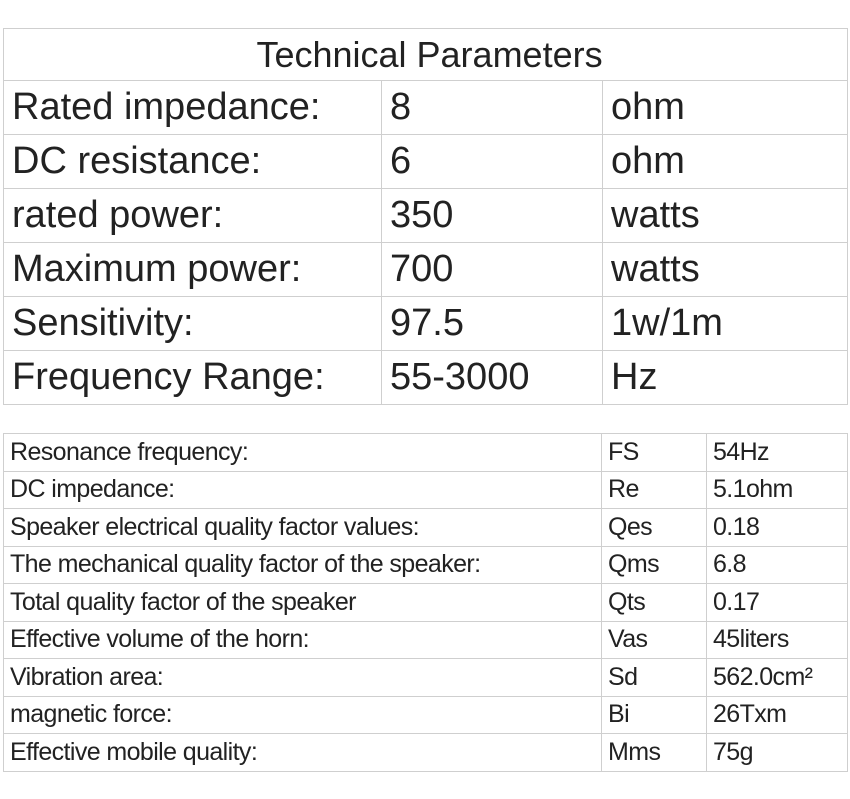 The image size is (850, 799). What do you see at coordinates (725, 323) in the screenshot?
I see `row-unit: 1w/1m` at bounding box center [725, 323].